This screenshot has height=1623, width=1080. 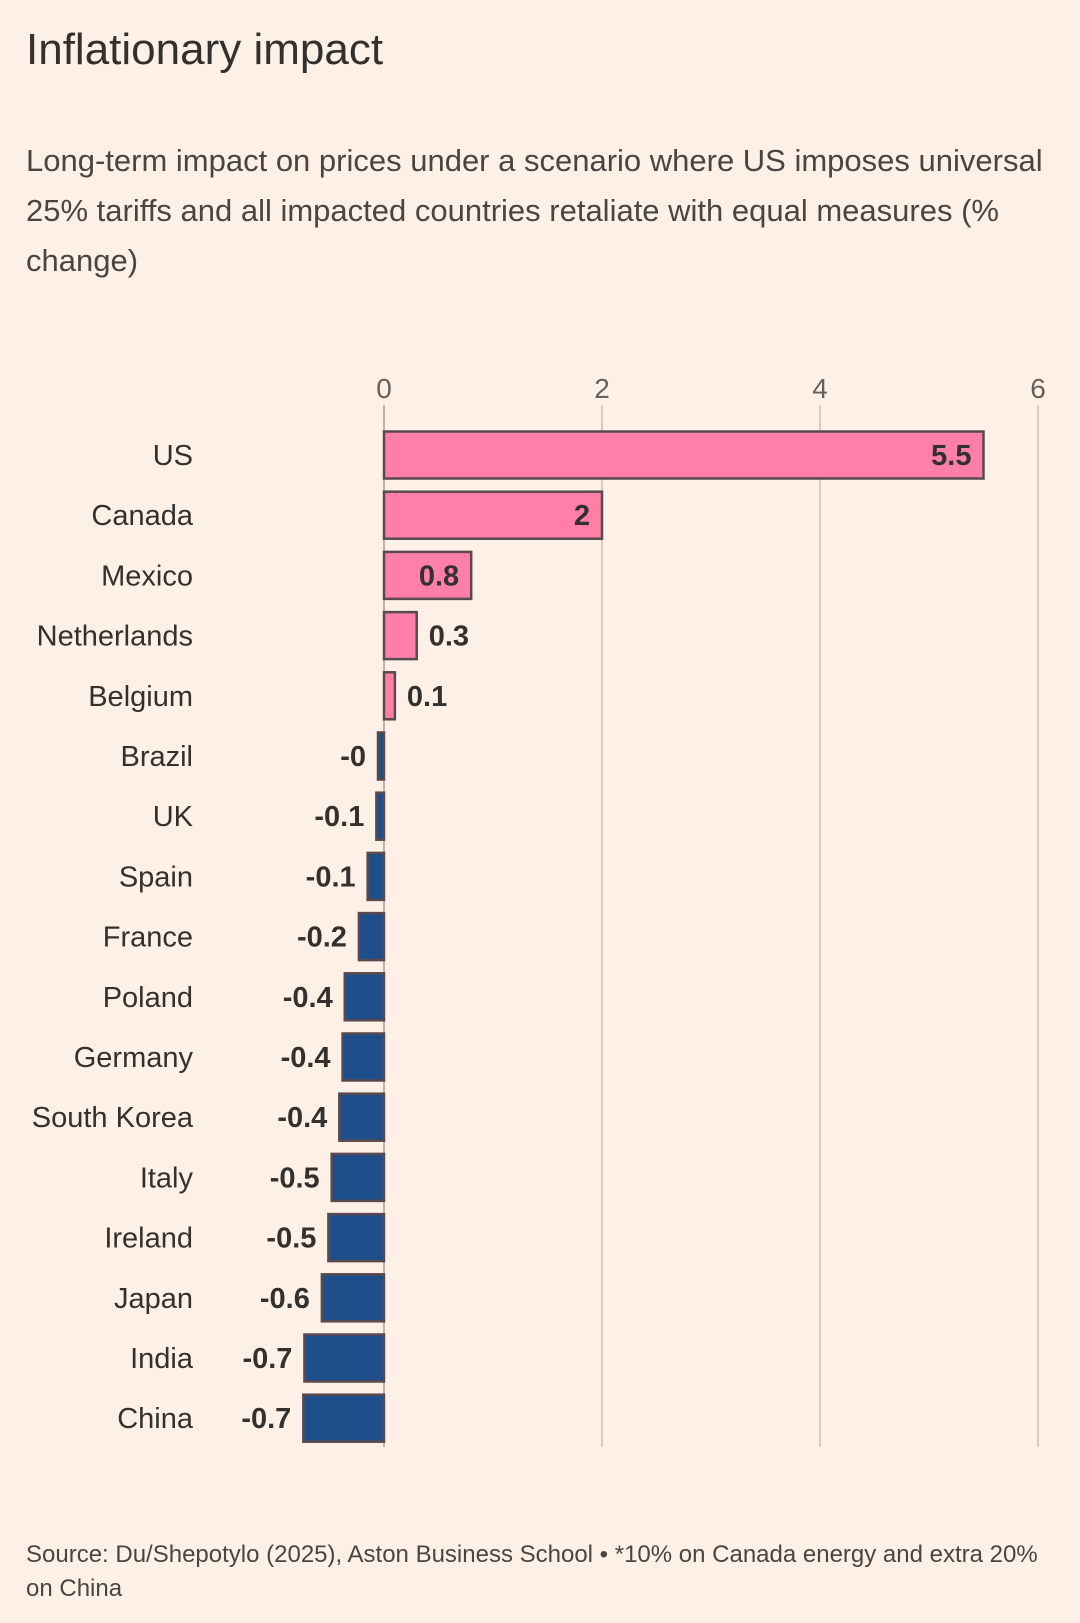 What do you see at coordinates (820, 388) in the screenshot?
I see `x-tick-label: 4` at bounding box center [820, 388].